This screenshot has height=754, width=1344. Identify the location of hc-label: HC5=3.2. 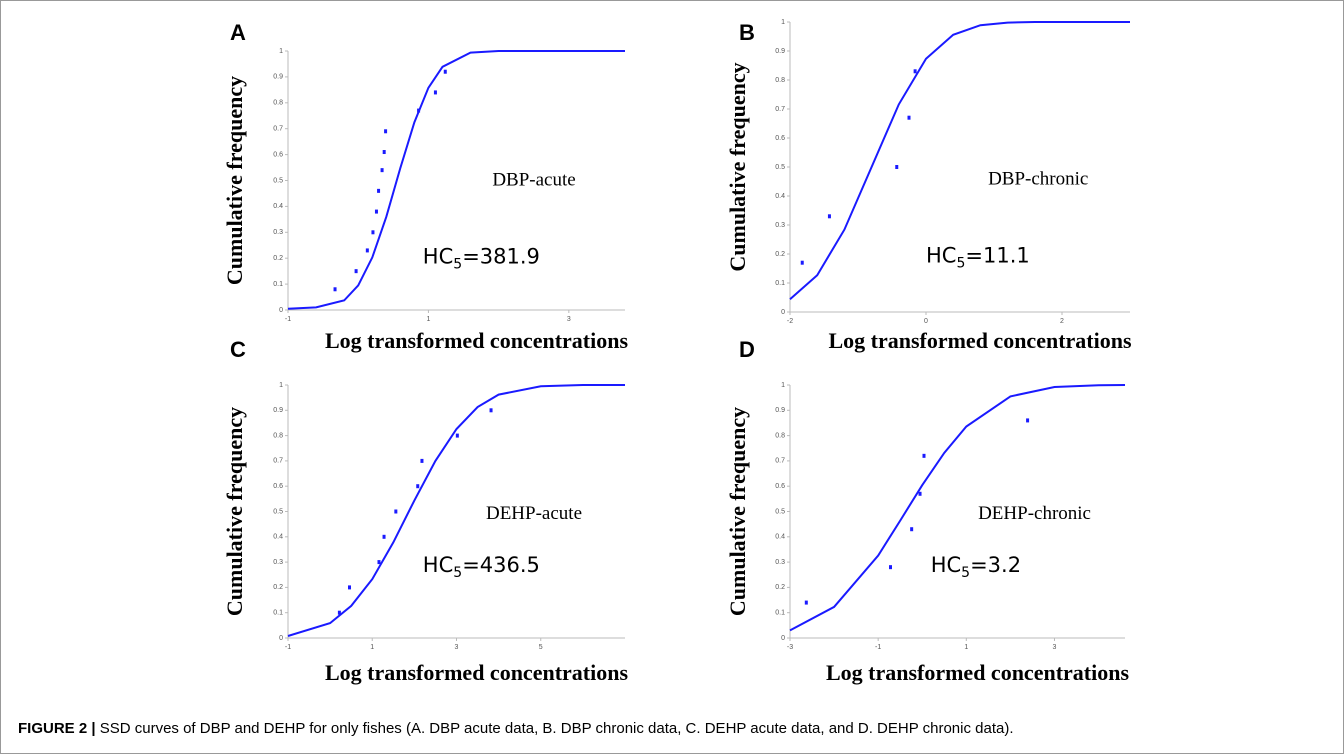
(976, 567).